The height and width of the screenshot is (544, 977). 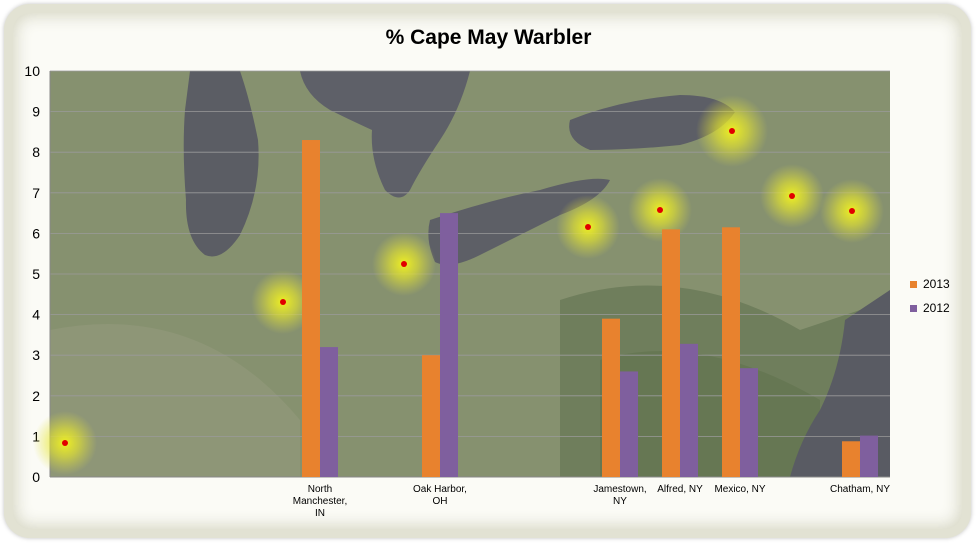 What do you see at coordinates (936, 284) in the screenshot?
I see `legend-label: 2013` at bounding box center [936, 284].